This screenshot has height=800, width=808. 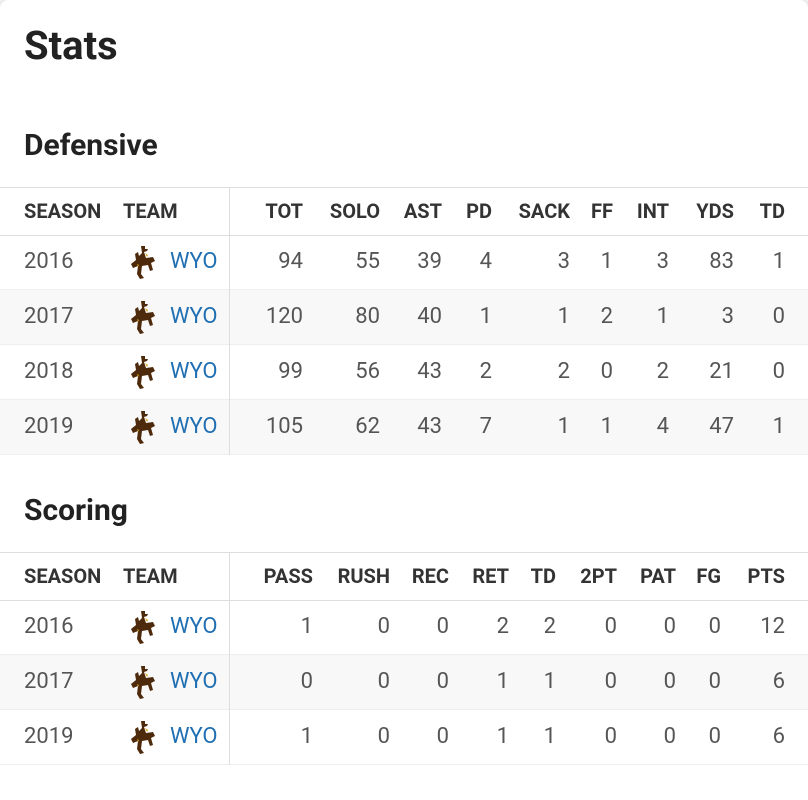 I want to click on column-header: SACK, so click(x=544, y=211).